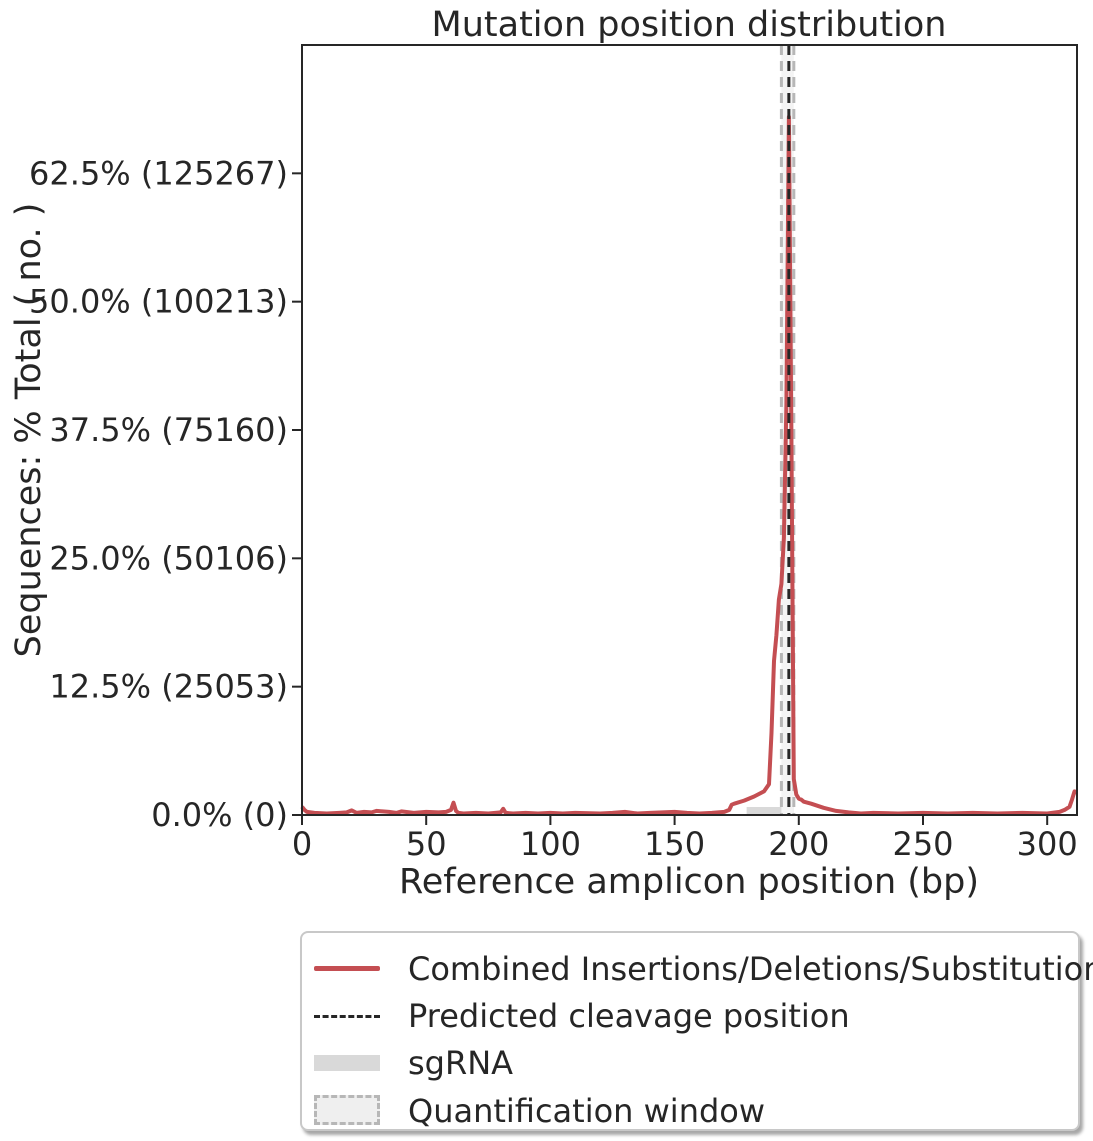 The width and height of the screenshot is (1093, 1141). Describe the element at coordinates (461, 1063) in the screenshot. I see `legend-label: sgRNA` at that location.